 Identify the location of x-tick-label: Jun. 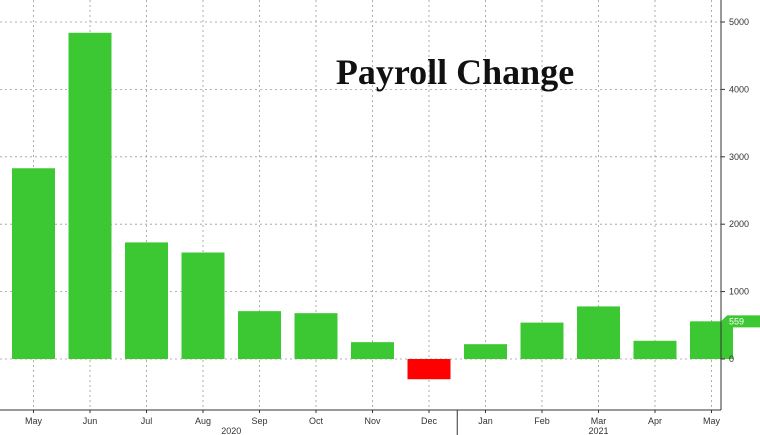
(90, 421).